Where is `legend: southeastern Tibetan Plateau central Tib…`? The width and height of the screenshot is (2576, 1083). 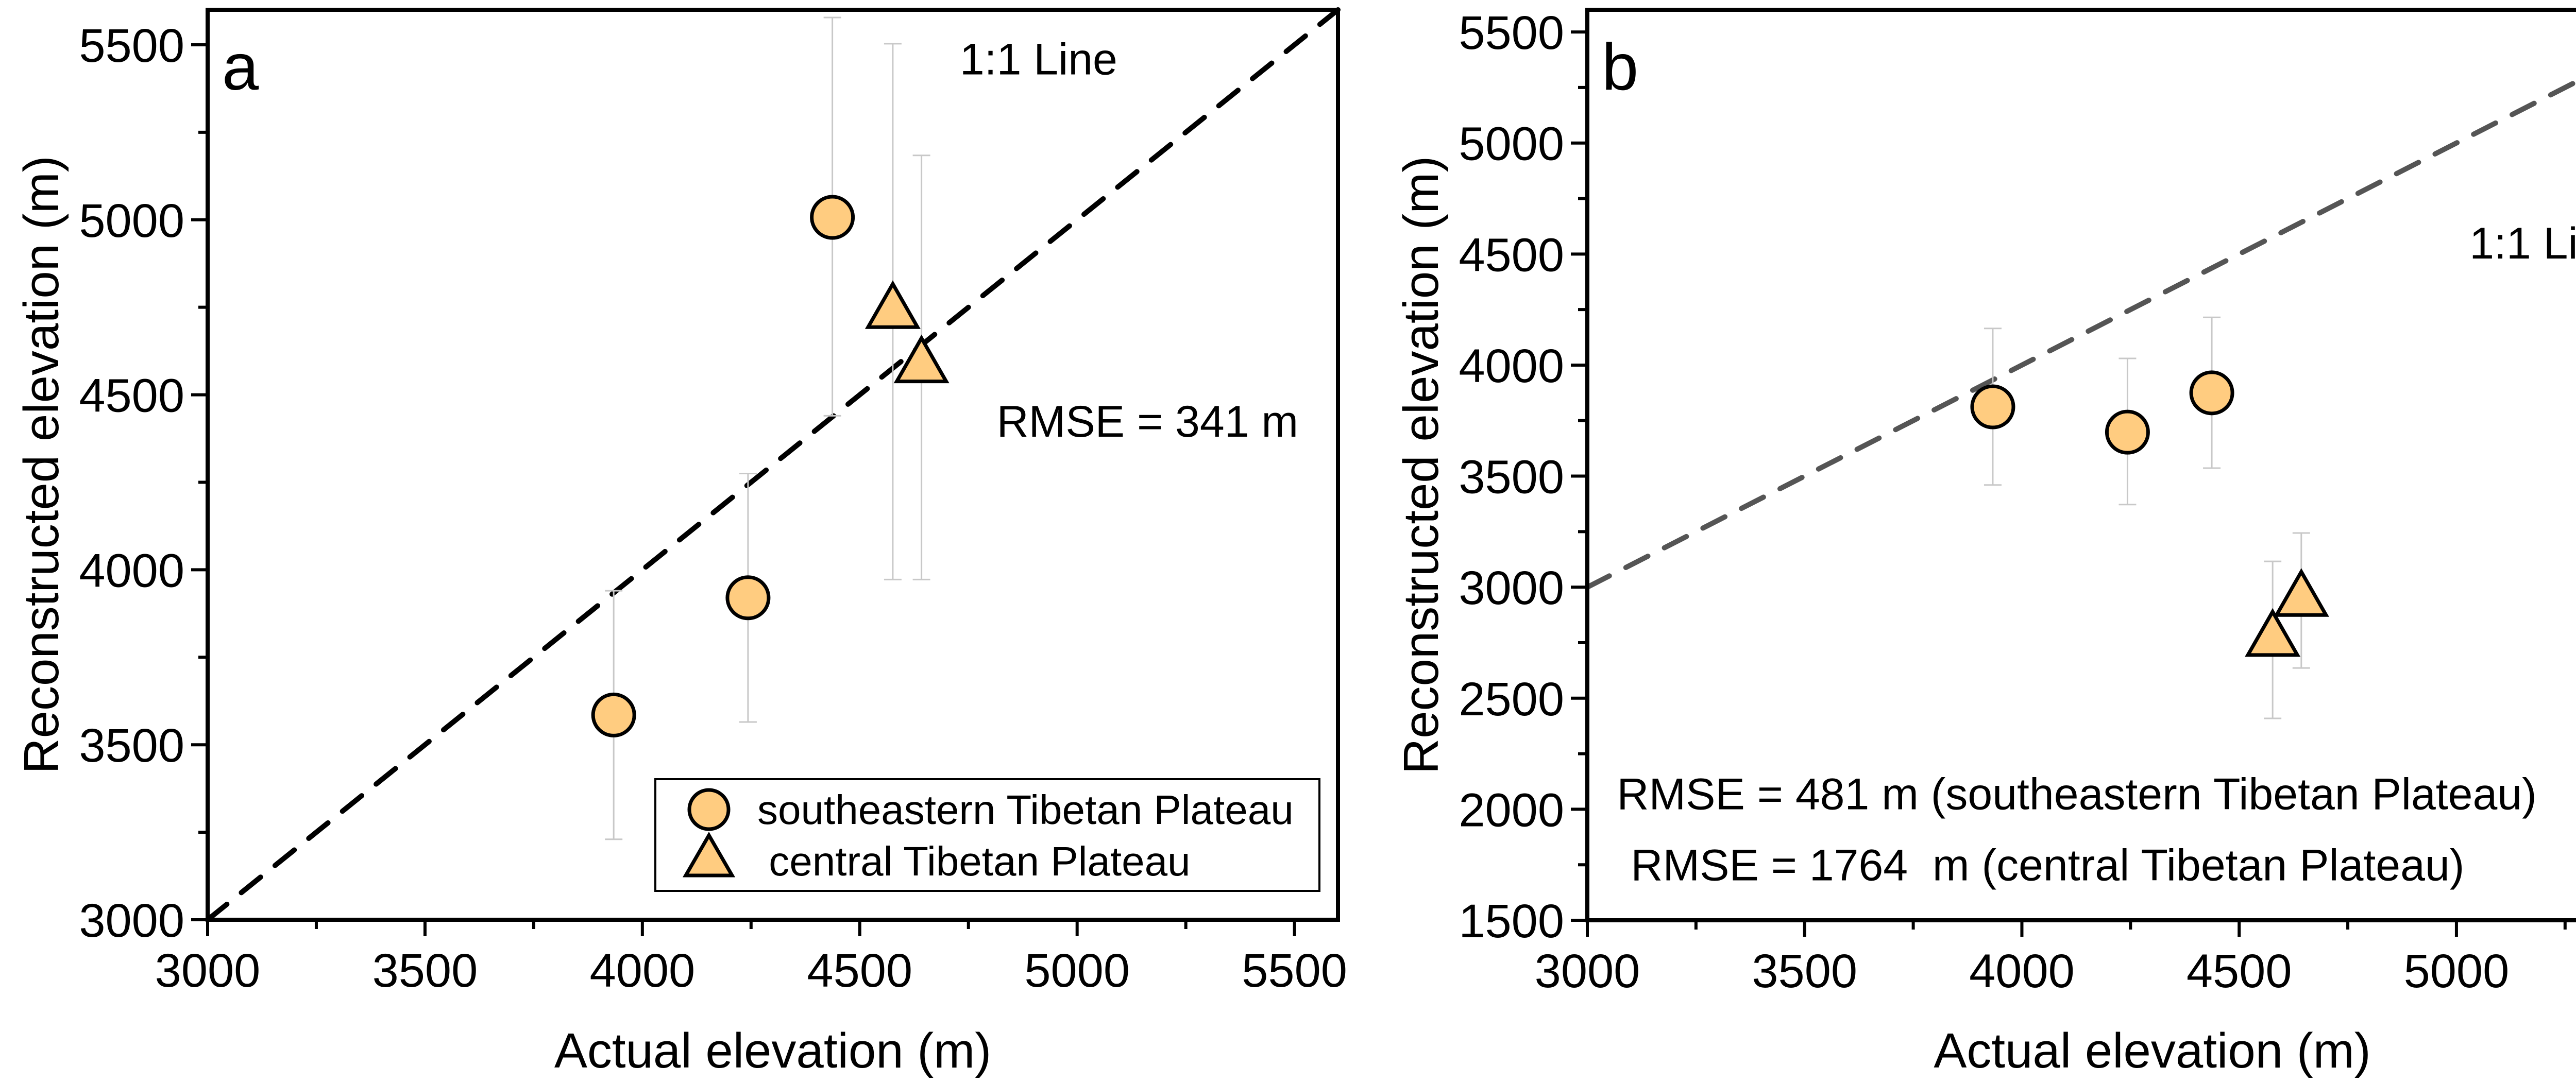
legend: southeastern Tibetan Plateau central Tib… is located at coordinates (987, 835).